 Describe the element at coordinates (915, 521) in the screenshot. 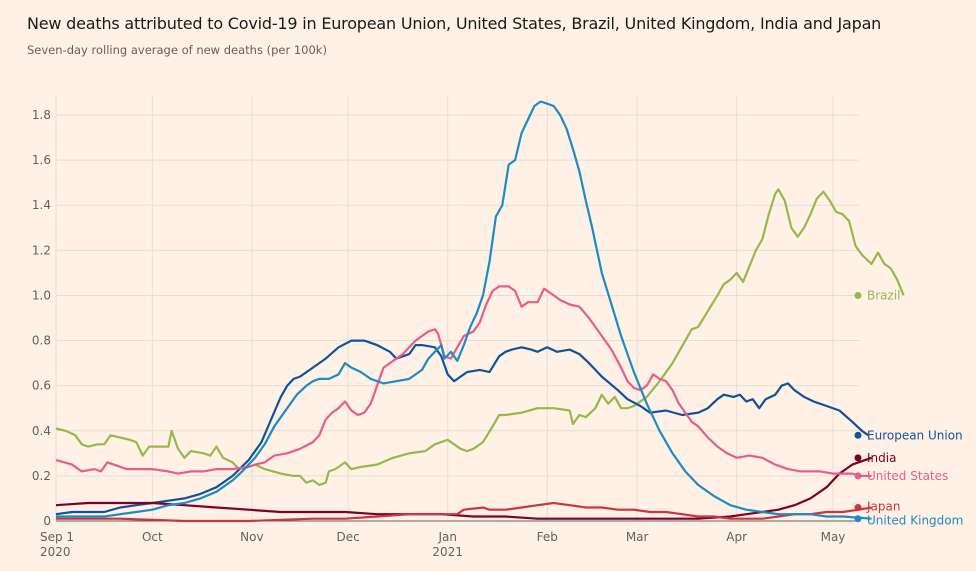

I see `series-label-united-kingdom: United Kingdom` at that location.